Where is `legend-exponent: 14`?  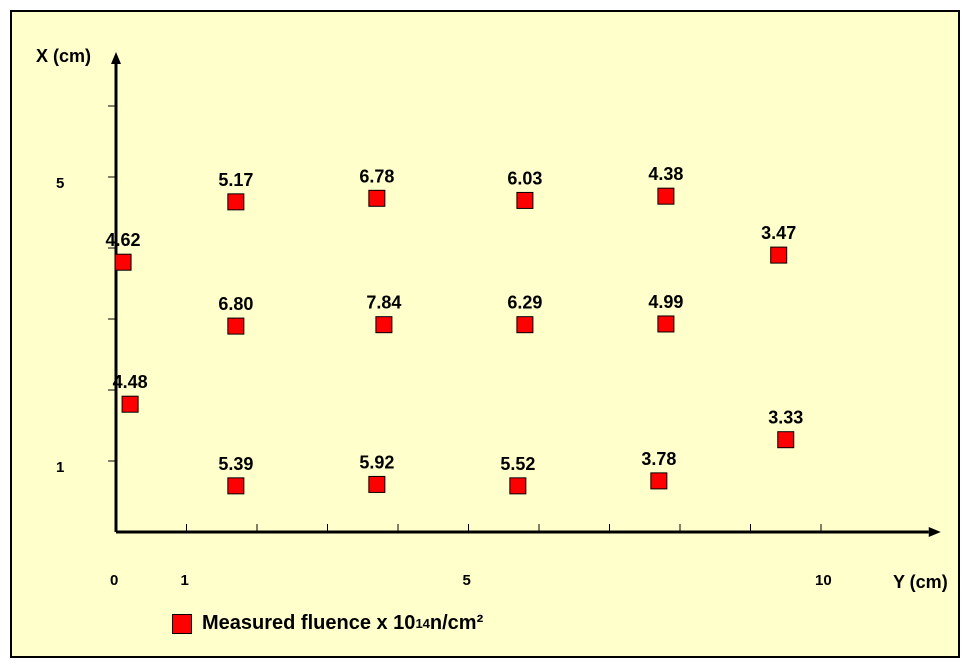
legend-exponent: 14 is located at coordinates (422, 623).